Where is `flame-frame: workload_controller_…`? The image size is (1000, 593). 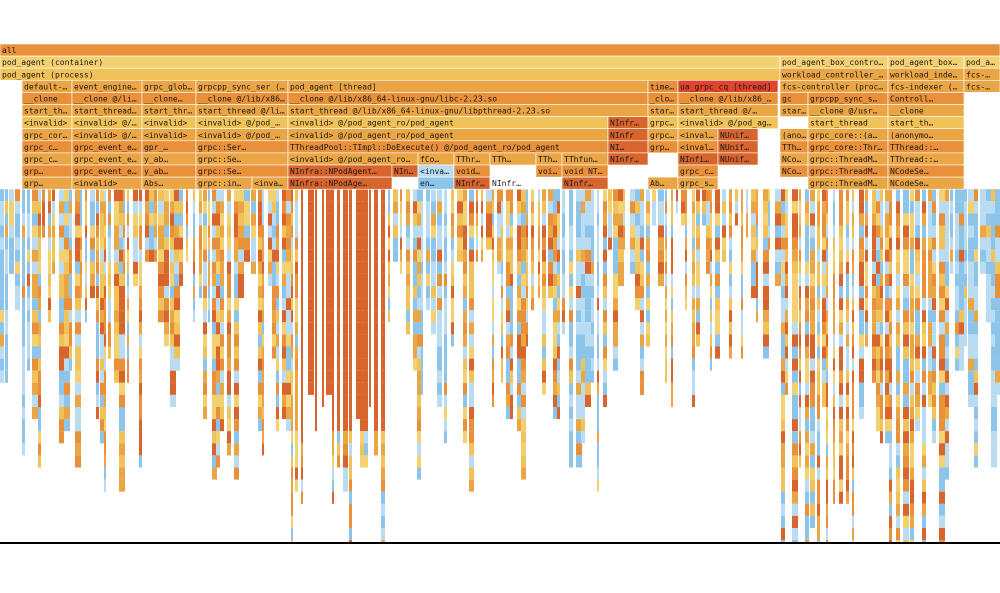 flame-frame: workload_controller_… is located at coordinates (834, 74).